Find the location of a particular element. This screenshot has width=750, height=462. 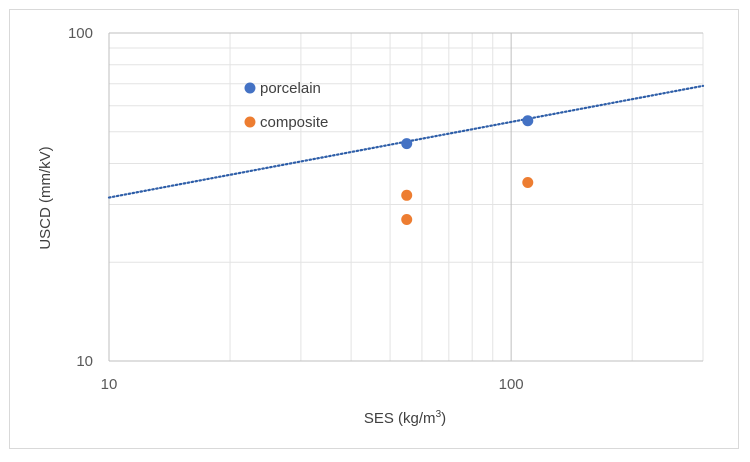

x-tick-label: 10 is located at coordinates (109, 384).